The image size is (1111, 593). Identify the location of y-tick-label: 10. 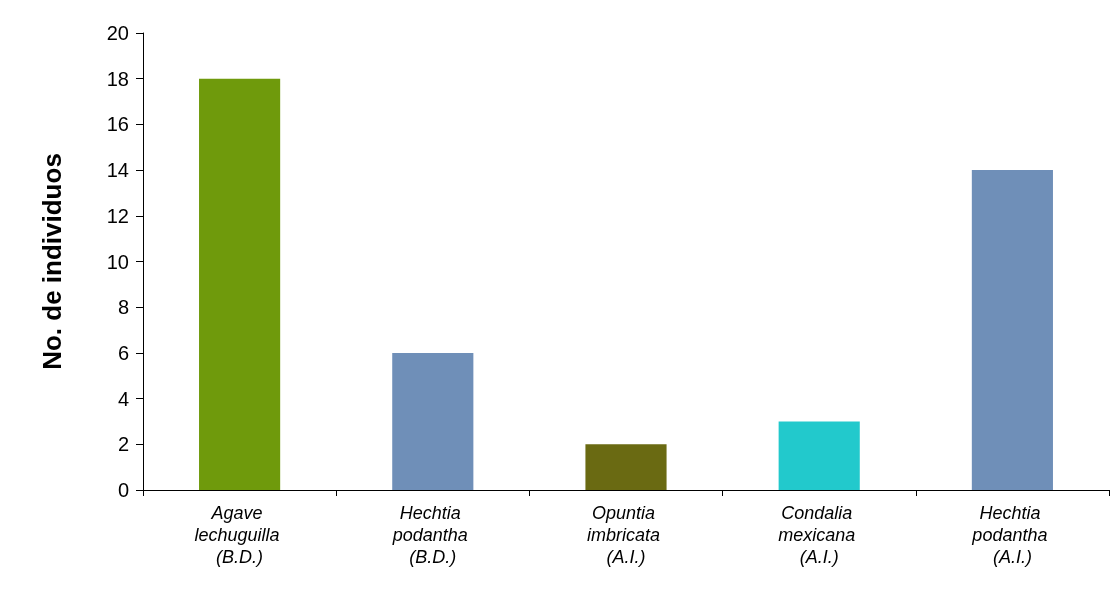
(117, 261).